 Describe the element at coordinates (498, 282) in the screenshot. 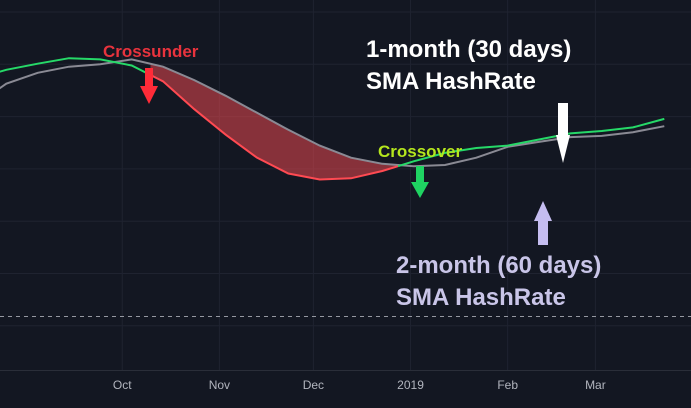

I see `sma2-label: 2-month (60 days) SMA HashRate` at that location.